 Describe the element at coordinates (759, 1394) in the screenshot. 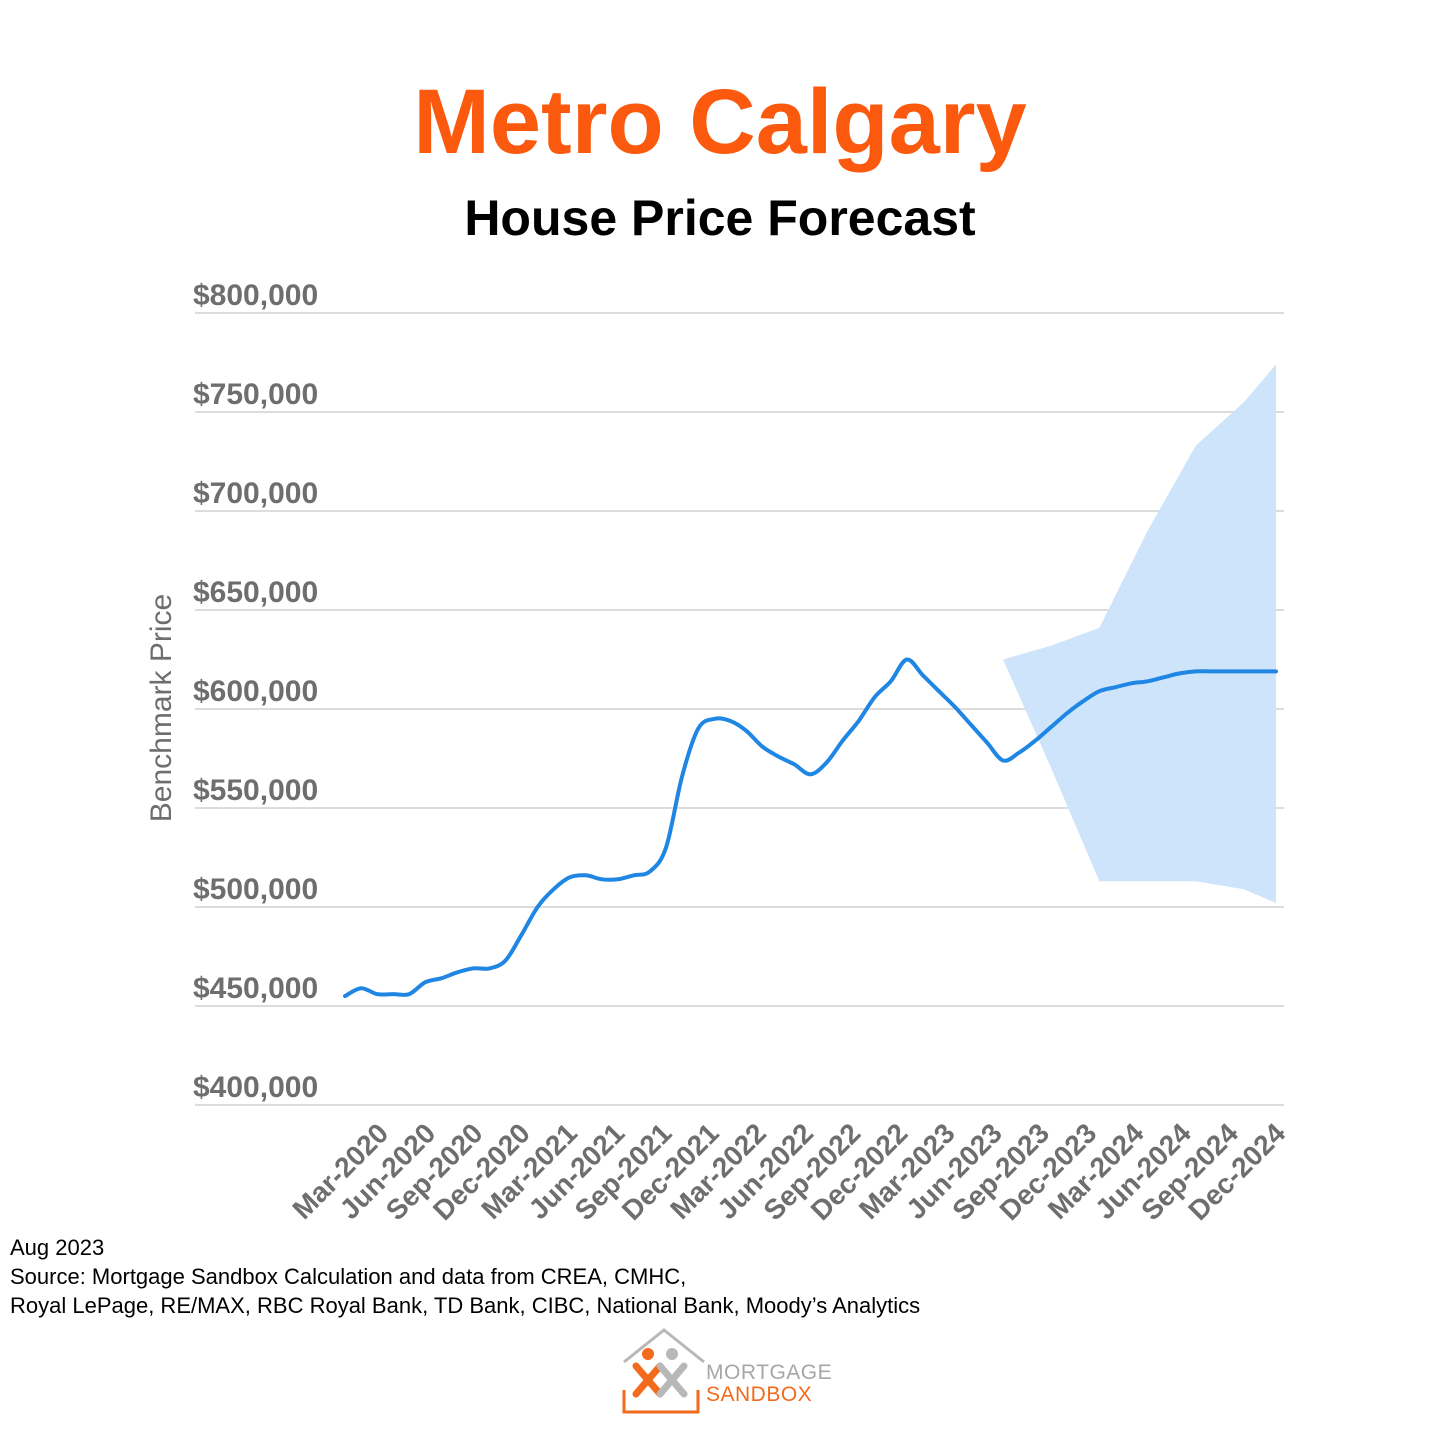

I see `logo-text-sandbox: SANDBOX` at that location.